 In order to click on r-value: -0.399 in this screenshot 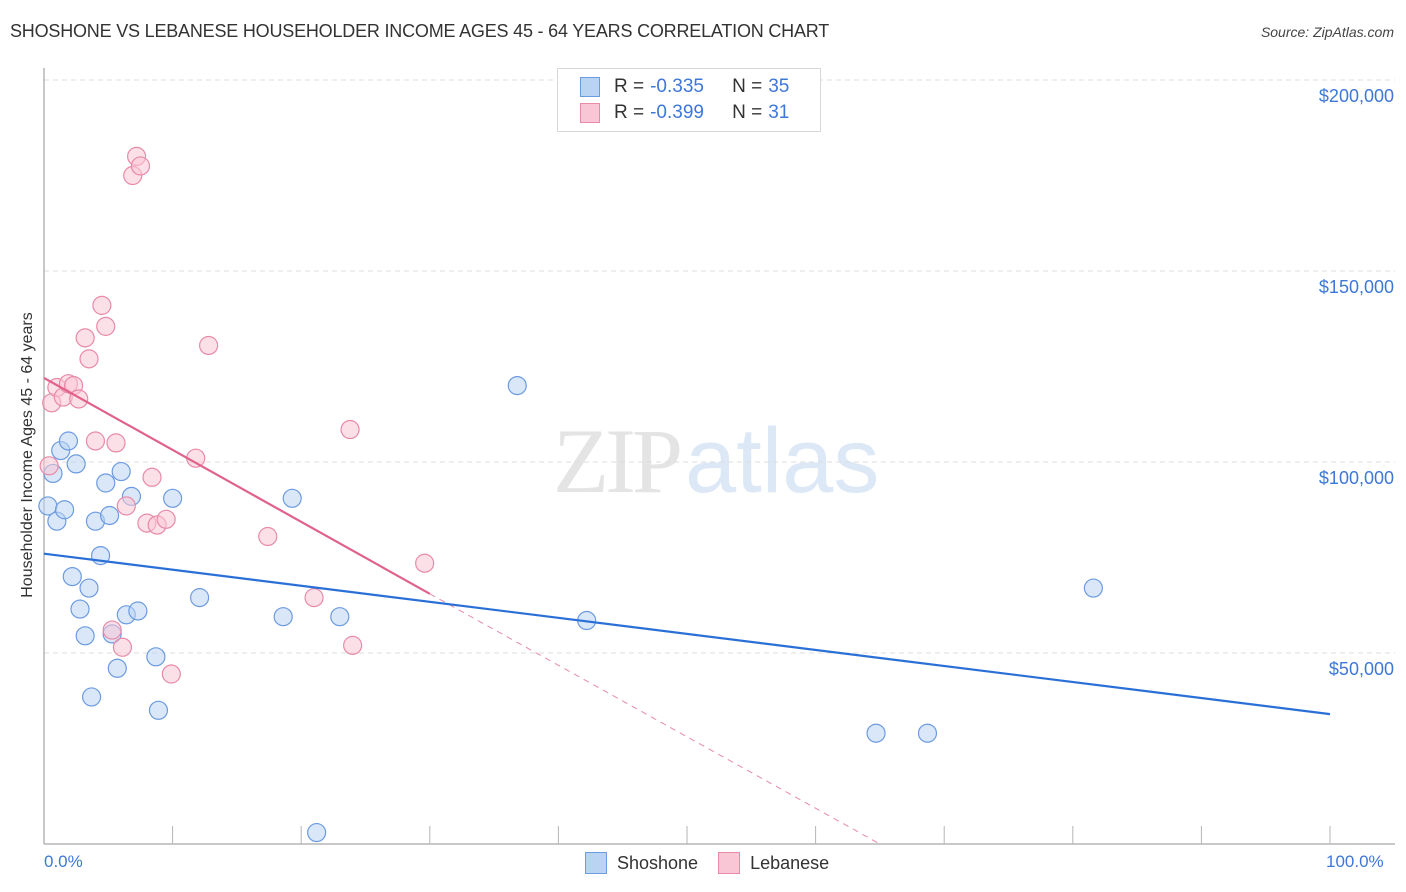, I will do `click(677, 112)`.